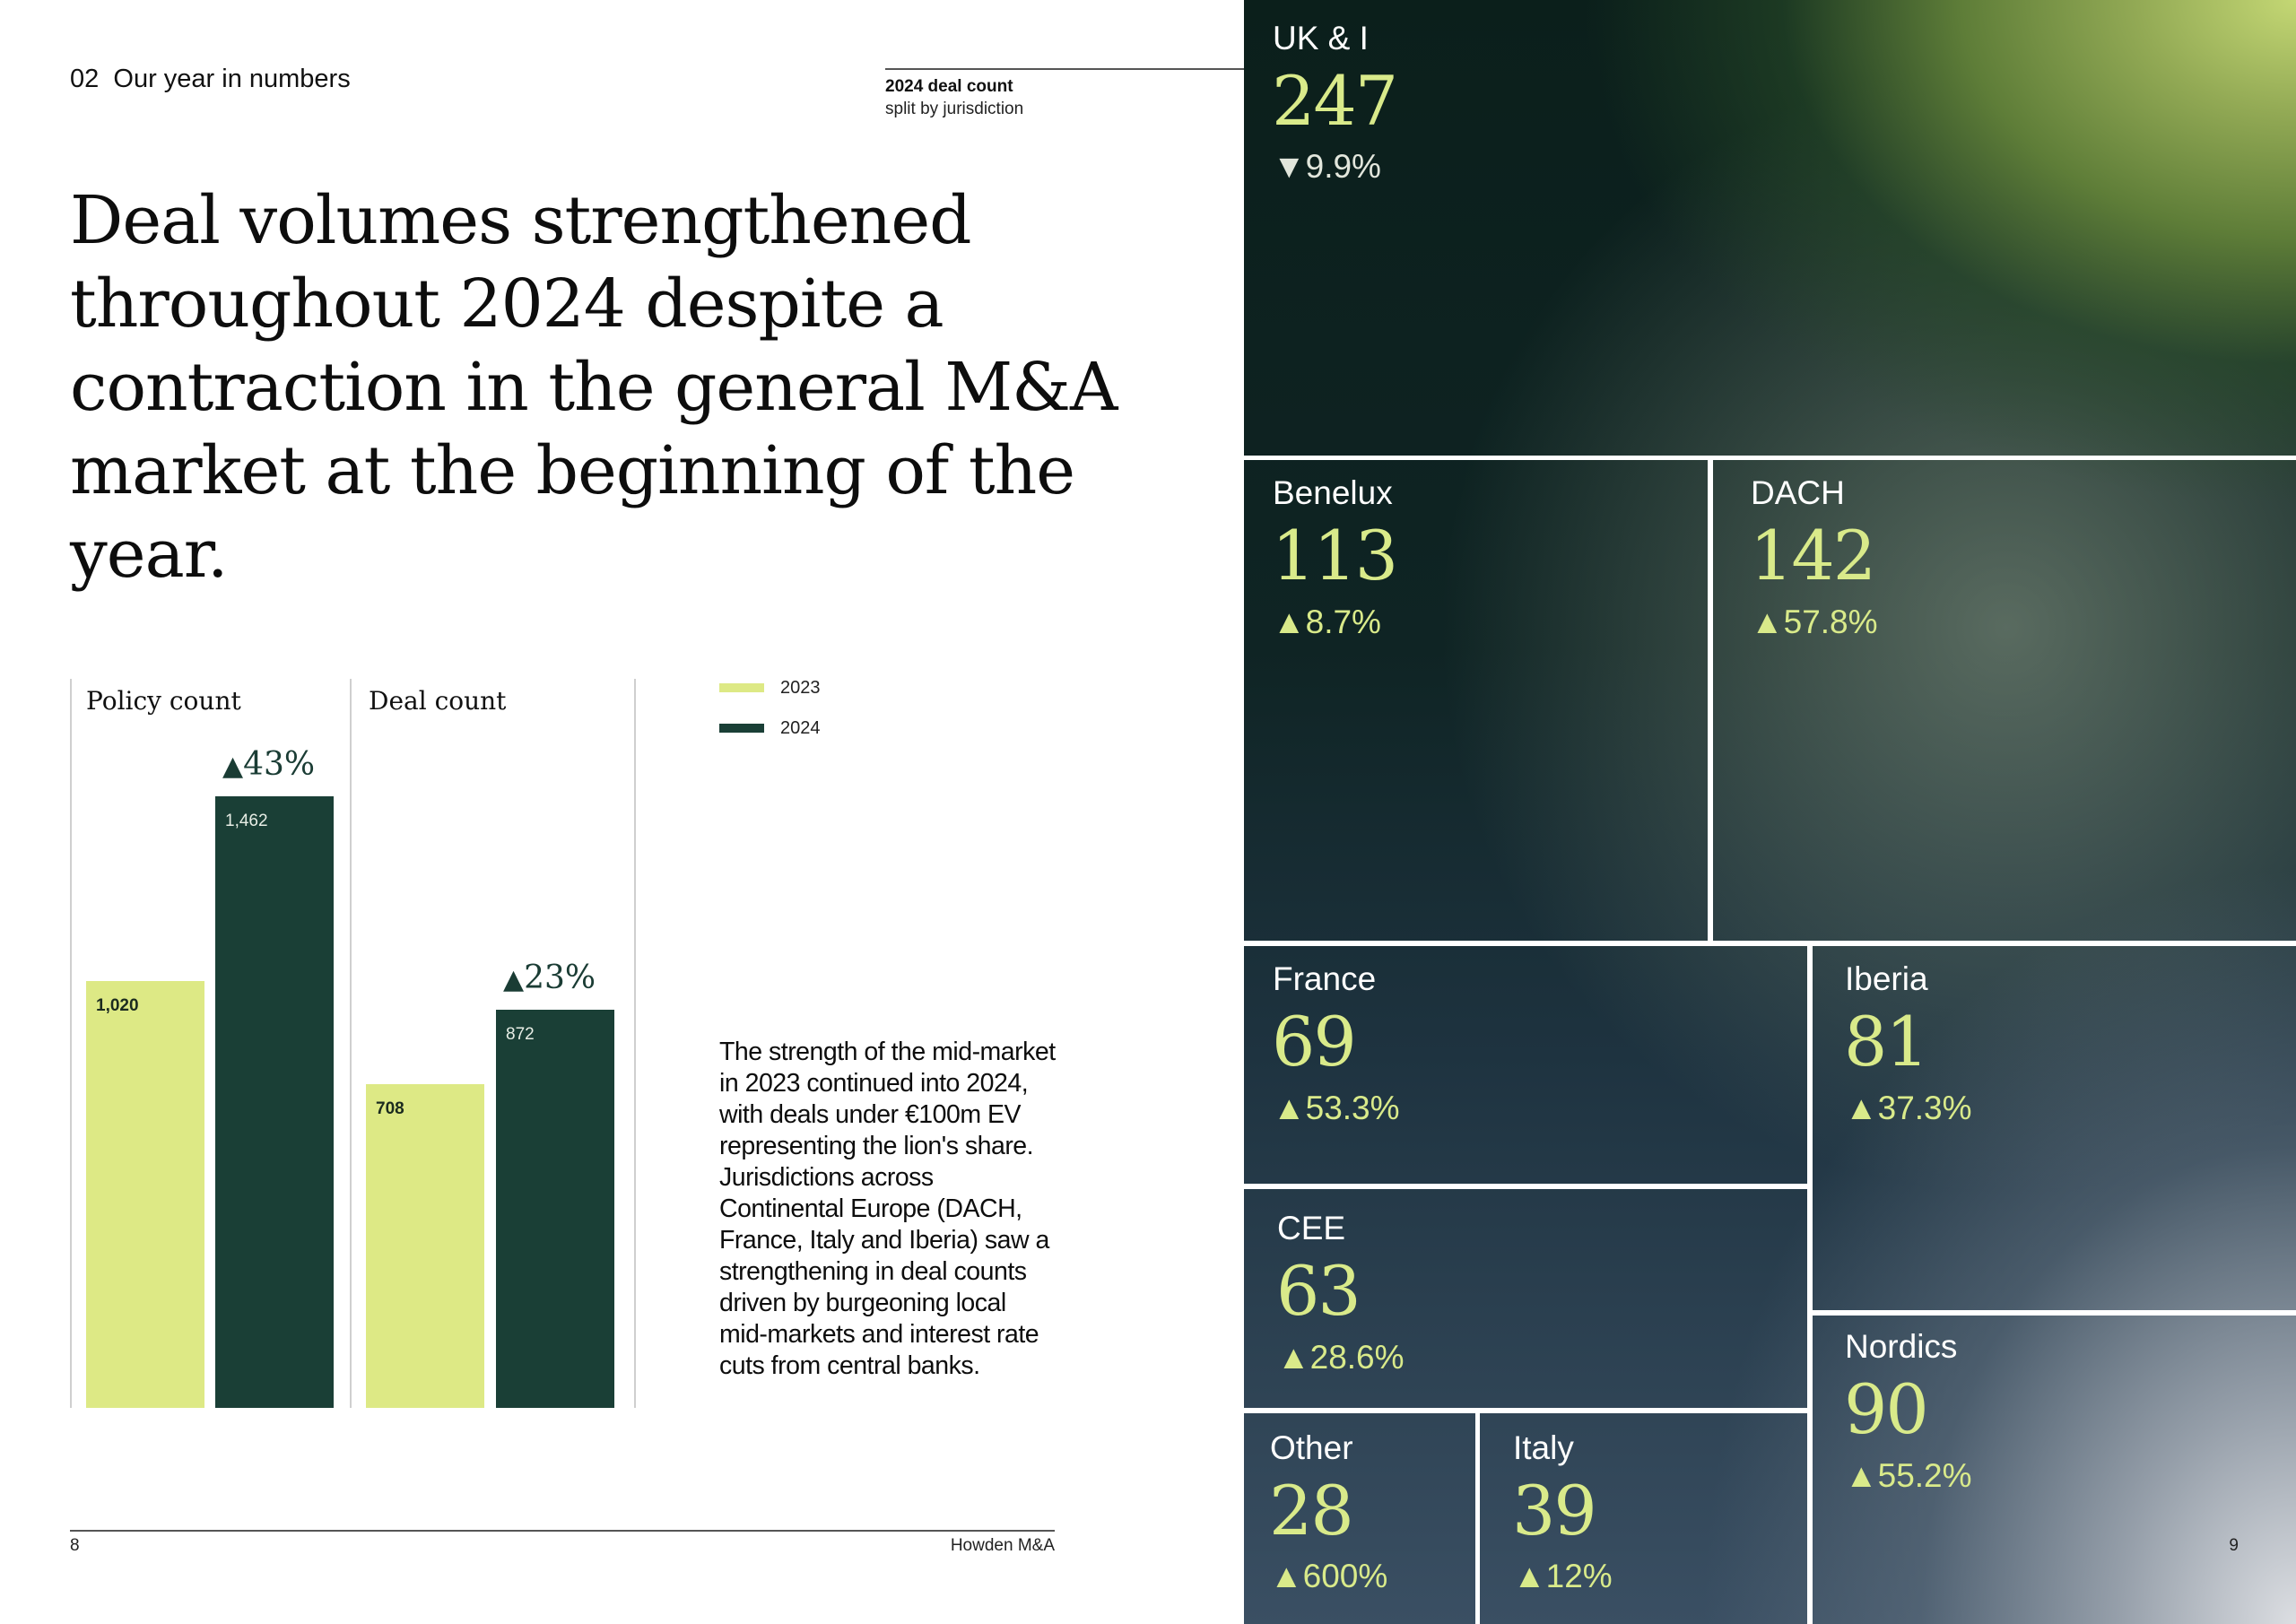  I want to click on tile-value-other: 28, so click(1311, 1510).